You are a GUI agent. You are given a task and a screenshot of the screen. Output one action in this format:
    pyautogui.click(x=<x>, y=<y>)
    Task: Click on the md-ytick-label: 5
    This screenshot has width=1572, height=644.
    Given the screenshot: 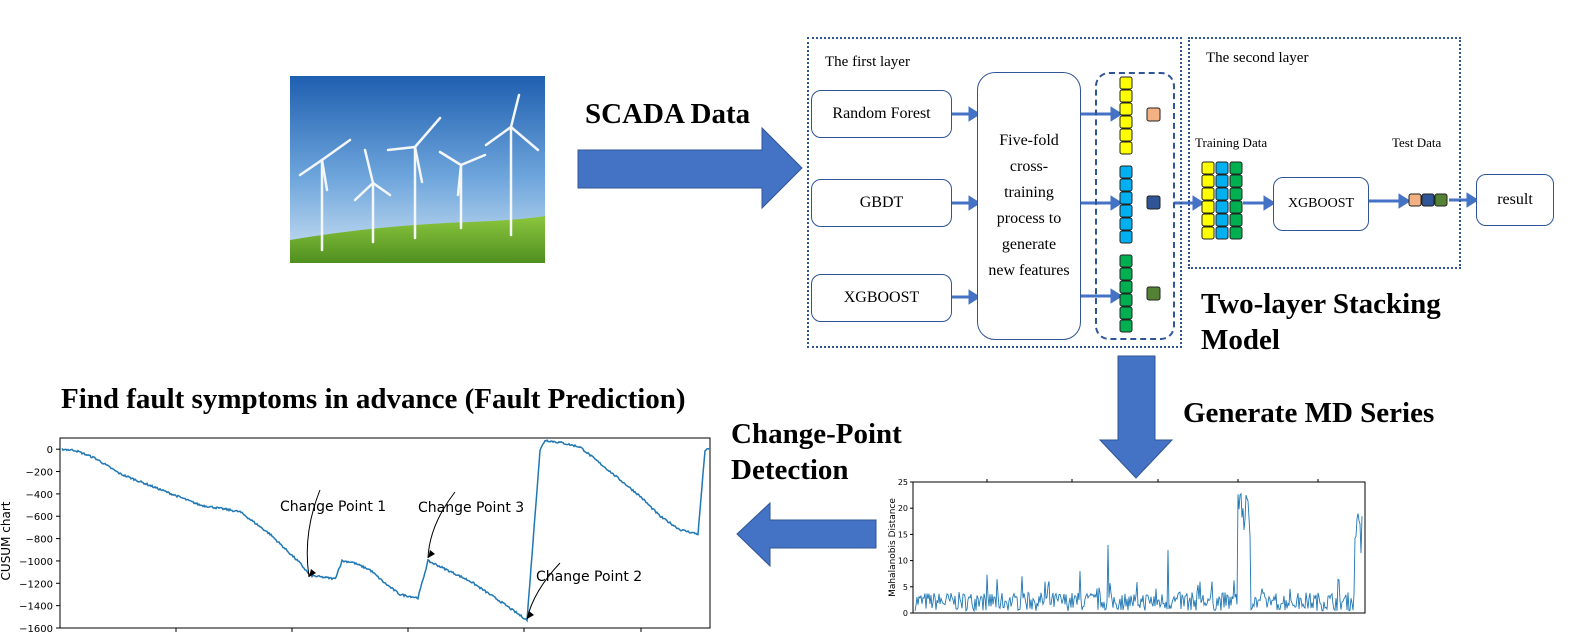 What is the action you would take?
    pyautogui.click(x=905, y=587)
    